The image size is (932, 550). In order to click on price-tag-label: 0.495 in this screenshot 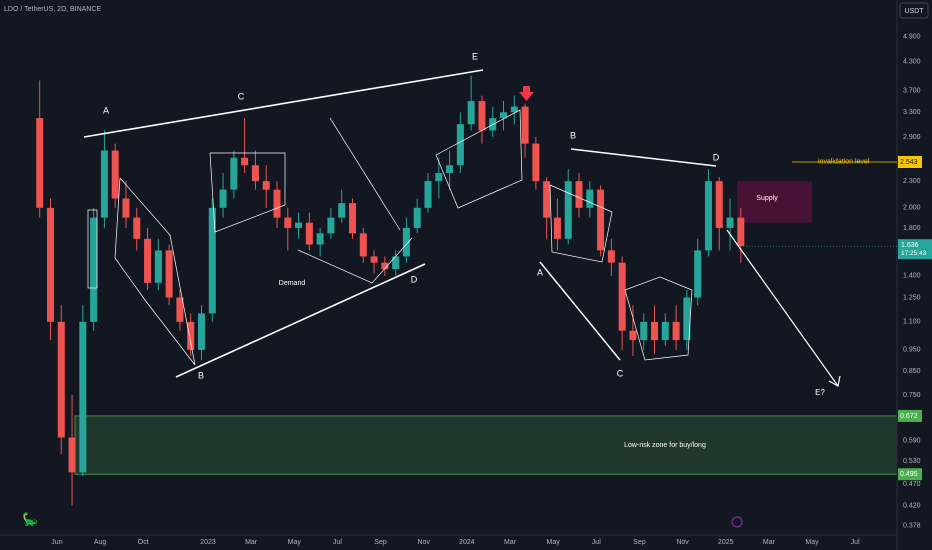, I will do `click(909, 474)`.